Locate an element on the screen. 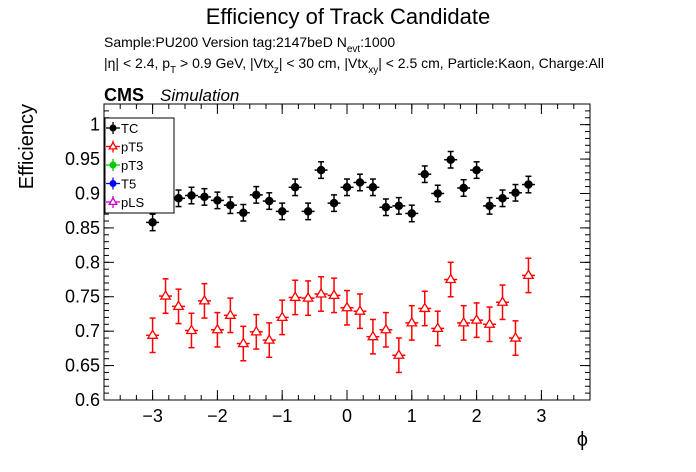 This screenshot has width=696, height=472. cms-label: CMS is located at coordinates (124, 95).